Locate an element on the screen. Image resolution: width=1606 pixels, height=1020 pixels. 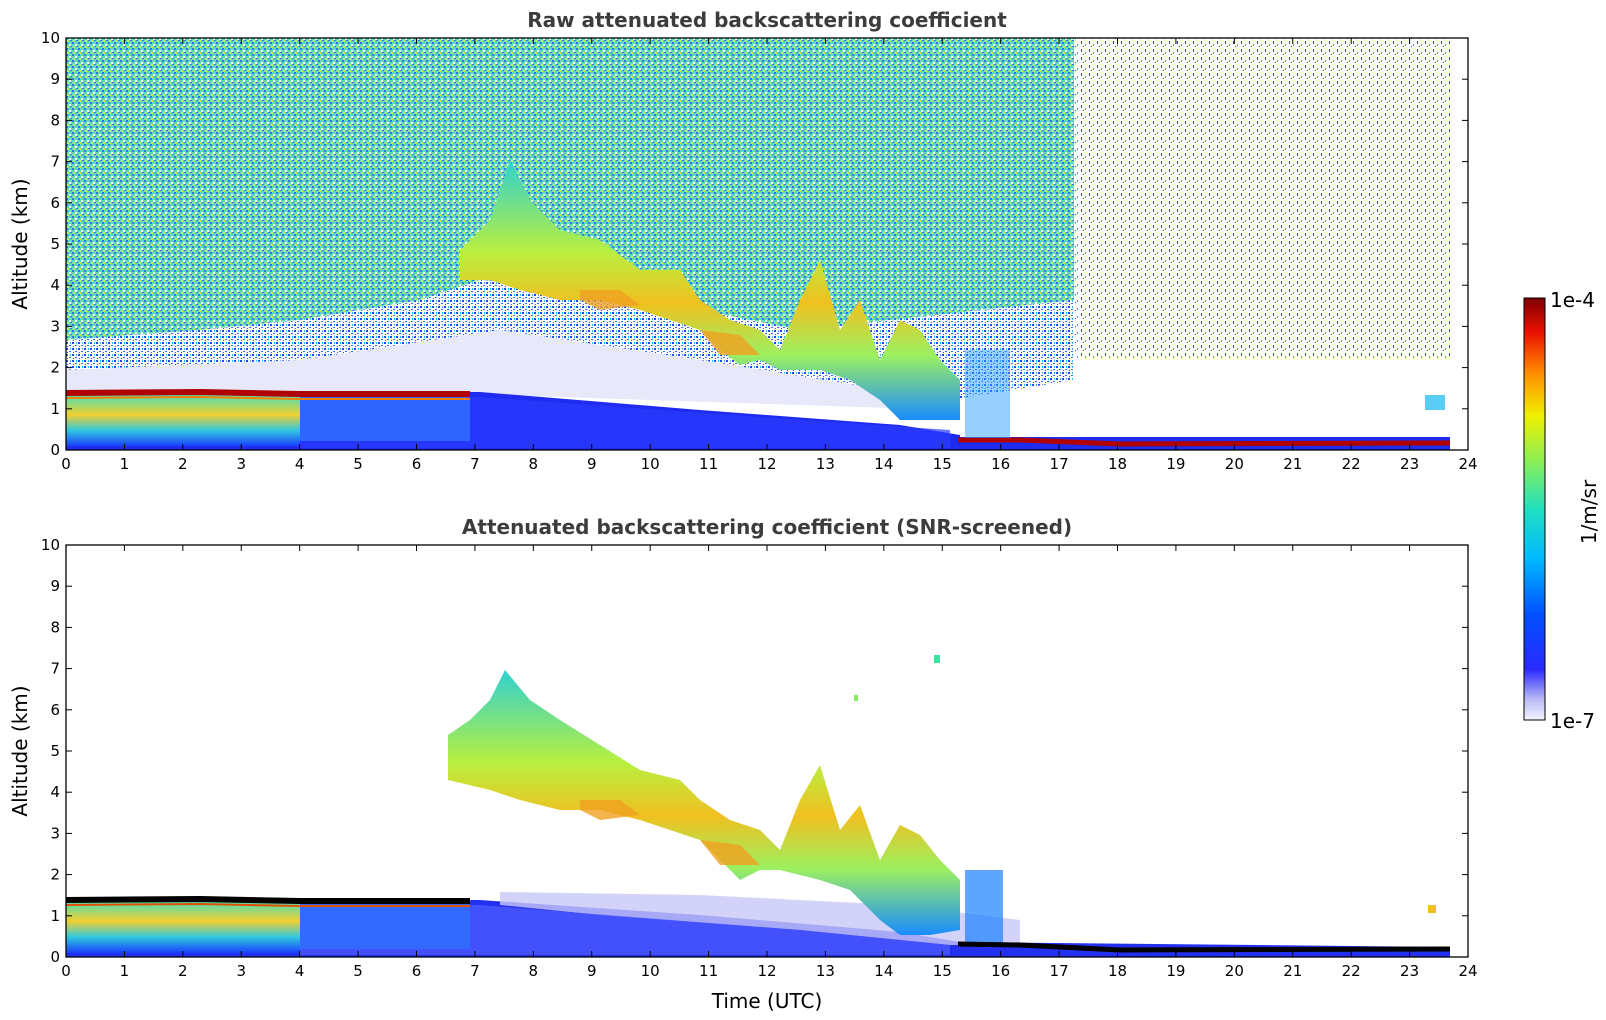
x-tick-label: 5 is located at coordinates (358, 464).